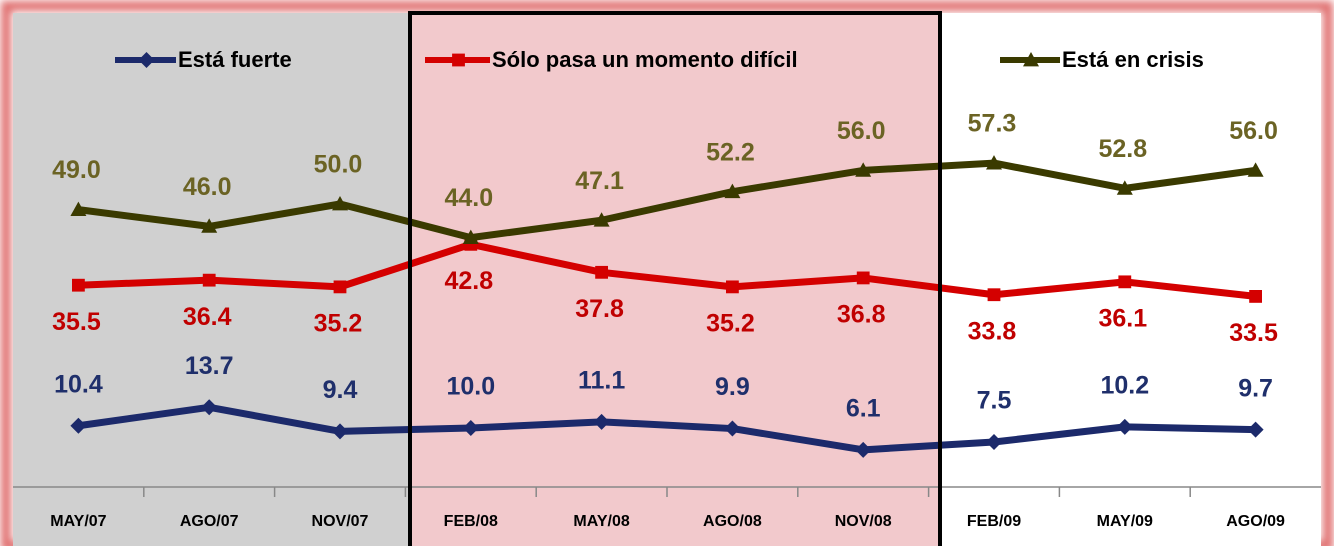  Describe the element at coordinates (732, 387) in the screenshot. I see `data-label: 9.9` at that location.